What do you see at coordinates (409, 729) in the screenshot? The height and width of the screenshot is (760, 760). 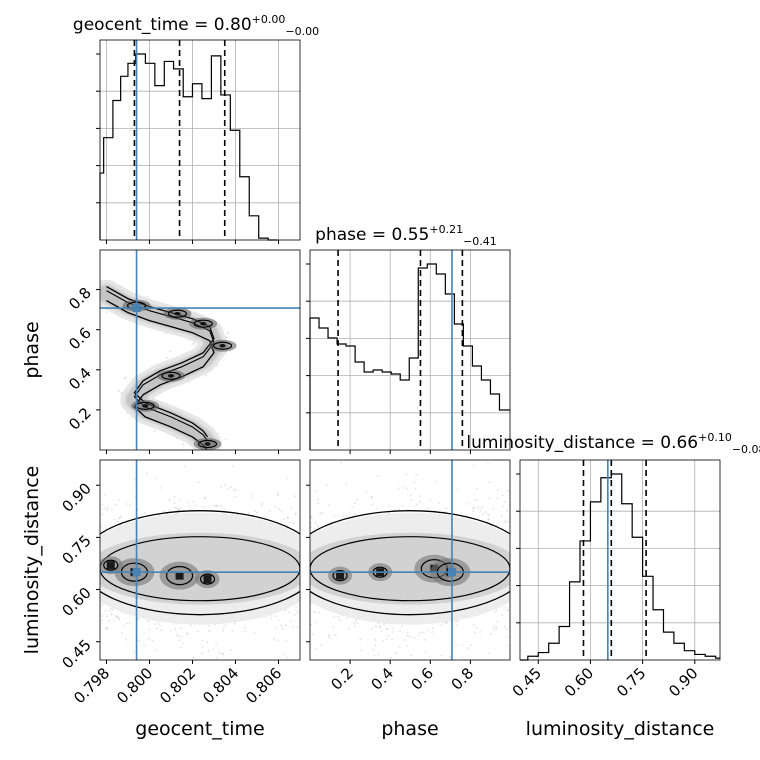 I see `x-axis-label-phase: phase` at bounding box center [409, 729].